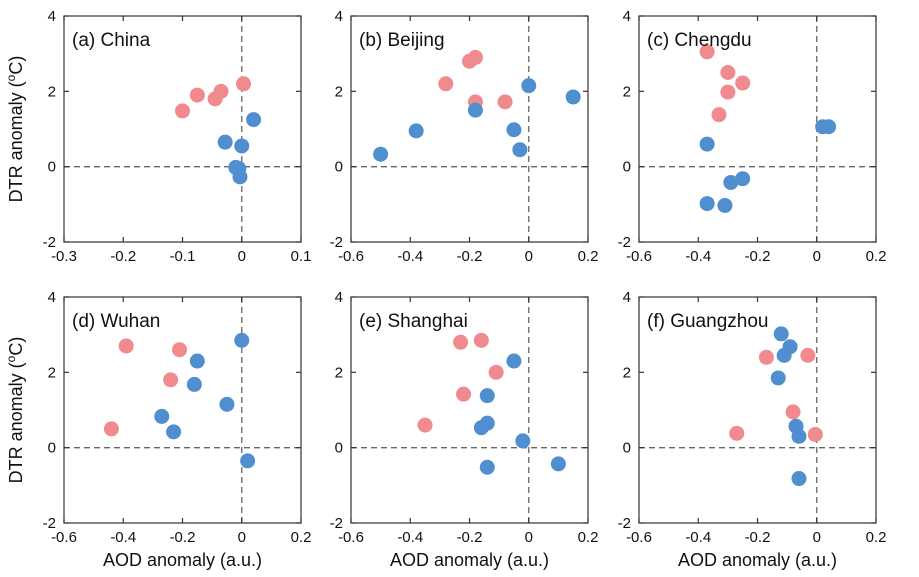  I want to click on panel-label: (c) Chengdu, so click(699, 40).